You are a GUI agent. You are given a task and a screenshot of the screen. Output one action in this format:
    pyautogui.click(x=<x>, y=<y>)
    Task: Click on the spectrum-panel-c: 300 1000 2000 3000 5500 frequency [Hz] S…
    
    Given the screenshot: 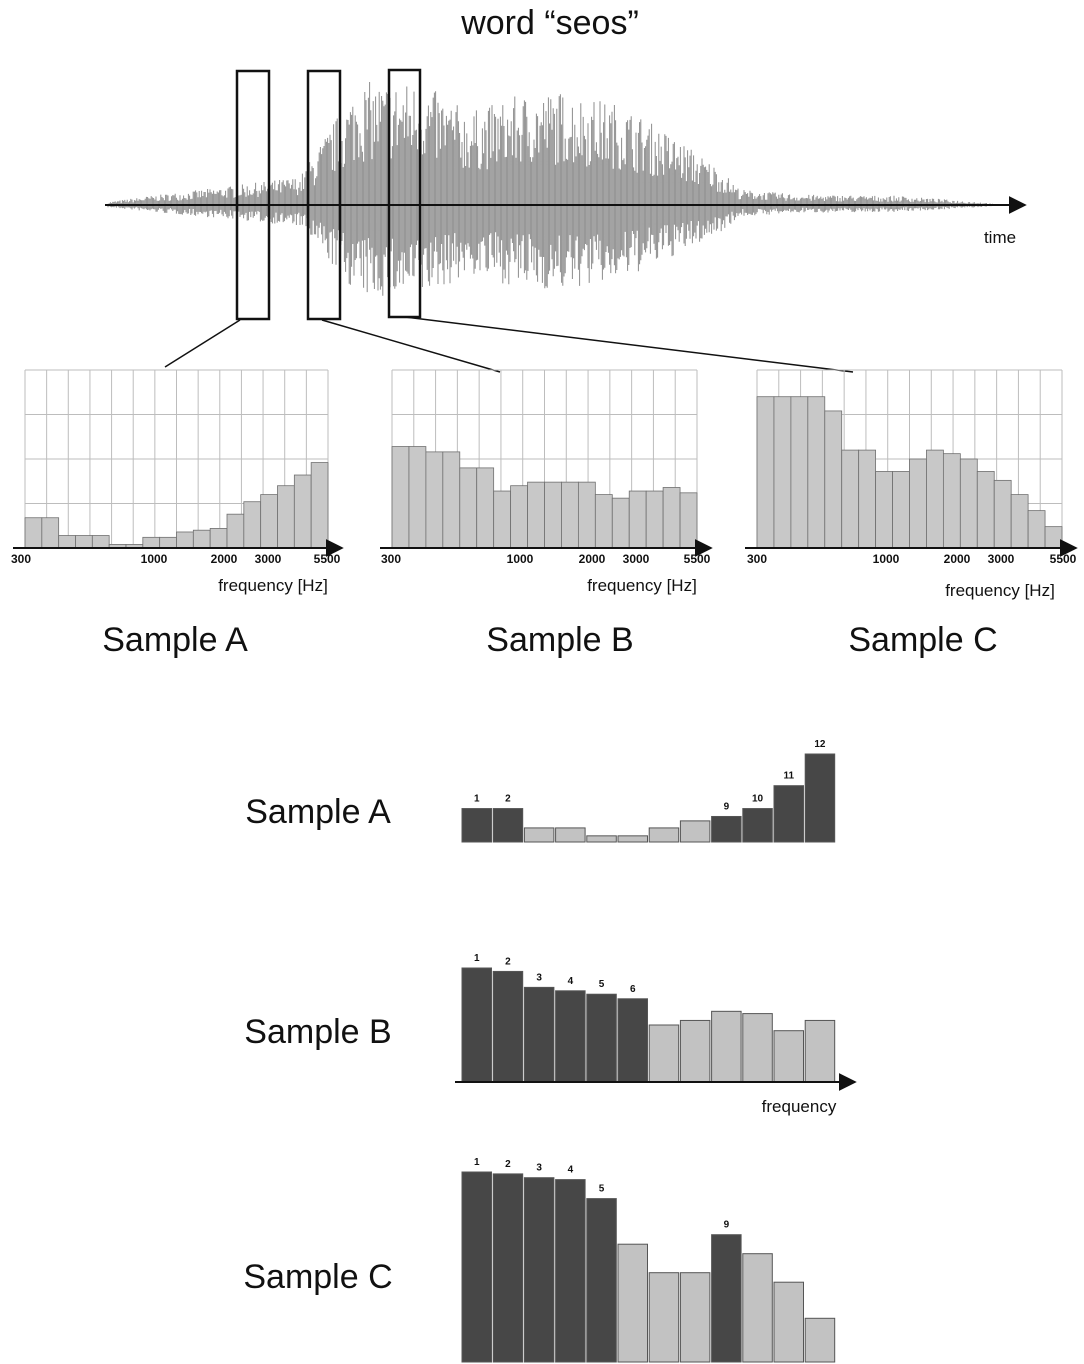 What is the action you would take?
    pyautogui.click(x=911, y=514)
    